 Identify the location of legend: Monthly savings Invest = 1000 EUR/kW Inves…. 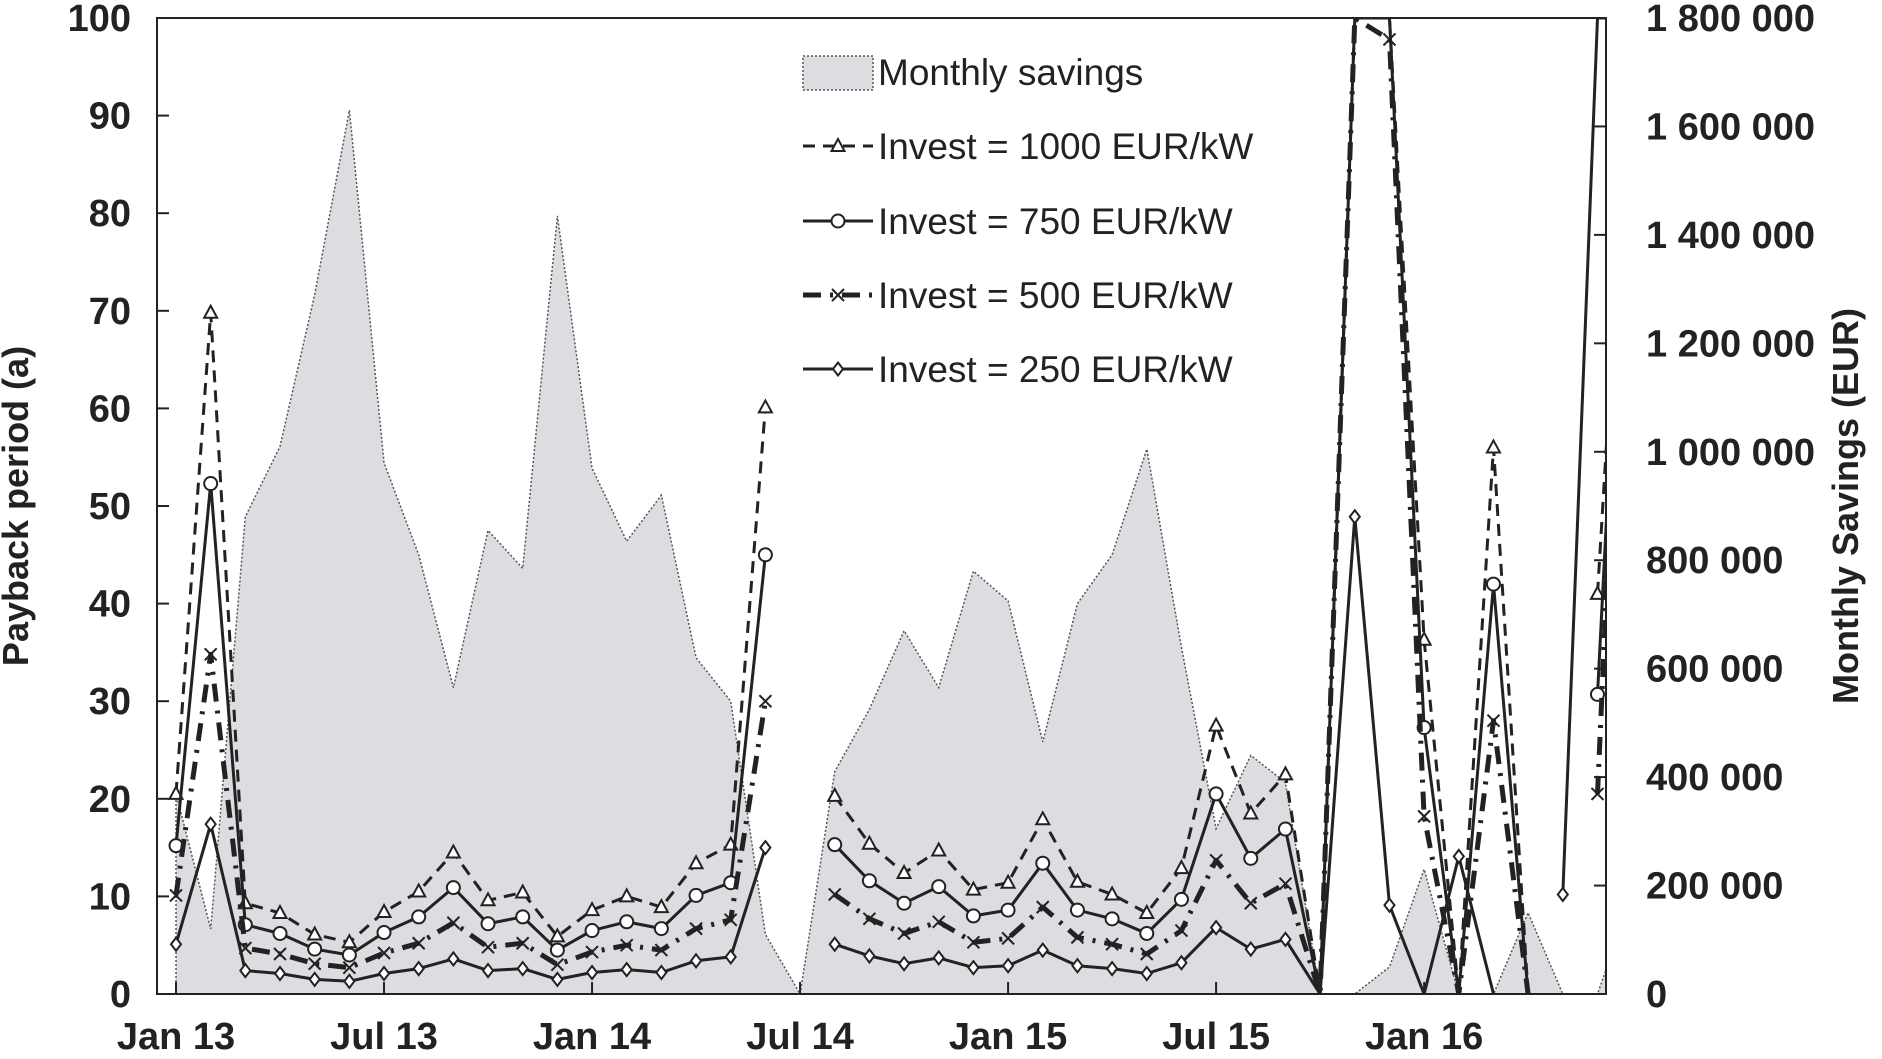
(1027, 221).